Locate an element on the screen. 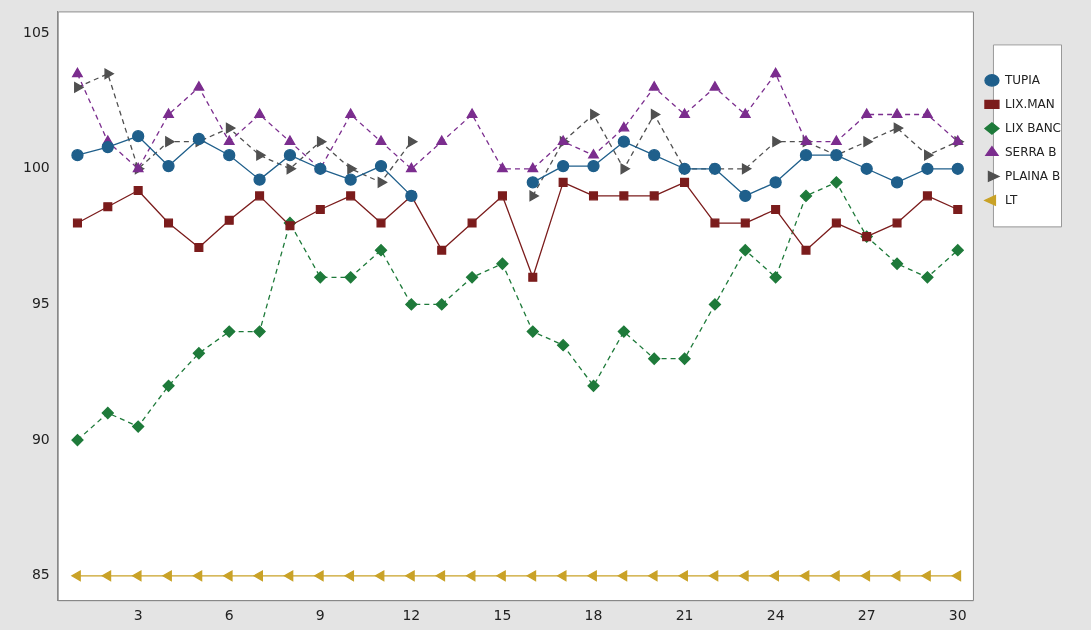  x-tick-label: 18 is located at coordinates (593, 615).